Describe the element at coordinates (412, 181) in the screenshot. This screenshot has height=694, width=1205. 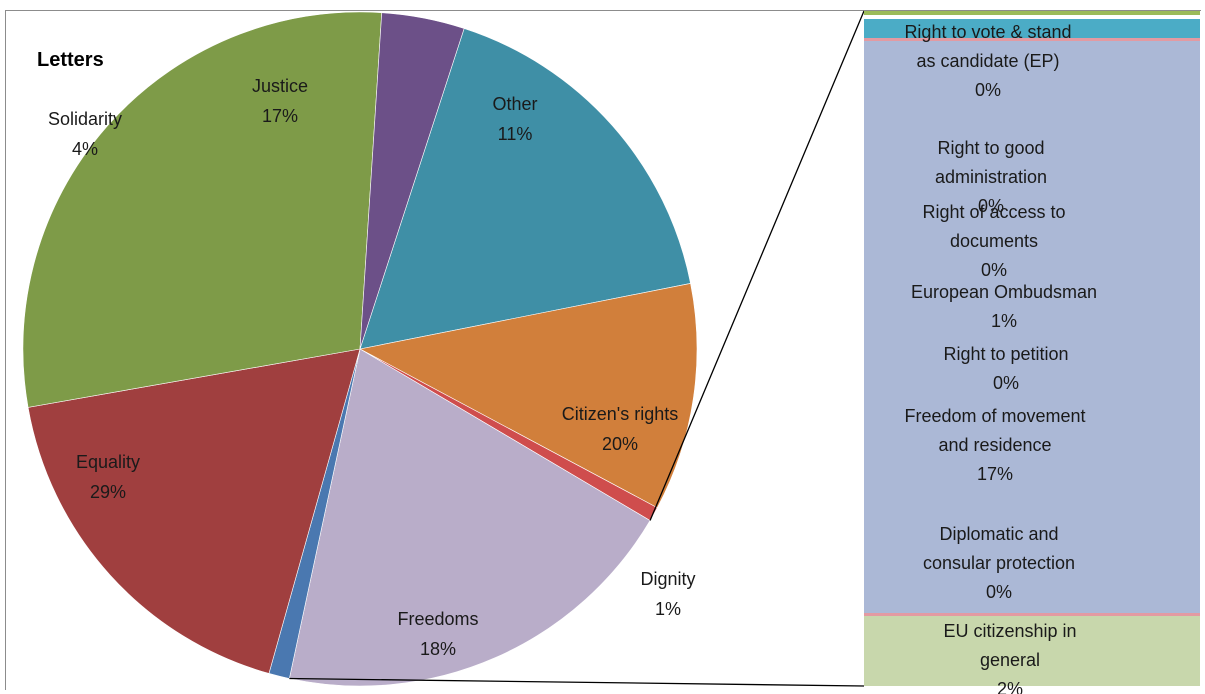
I see `pie-slice-solidarity` at that location.